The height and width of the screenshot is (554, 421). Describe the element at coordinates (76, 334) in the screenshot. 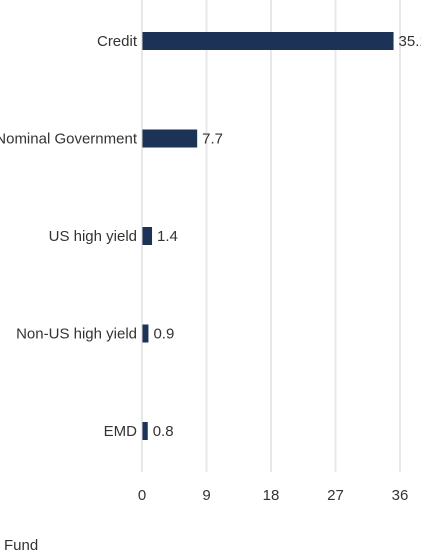

I see `category-label-non-us-high-yield: Non-US high yield` at that location.